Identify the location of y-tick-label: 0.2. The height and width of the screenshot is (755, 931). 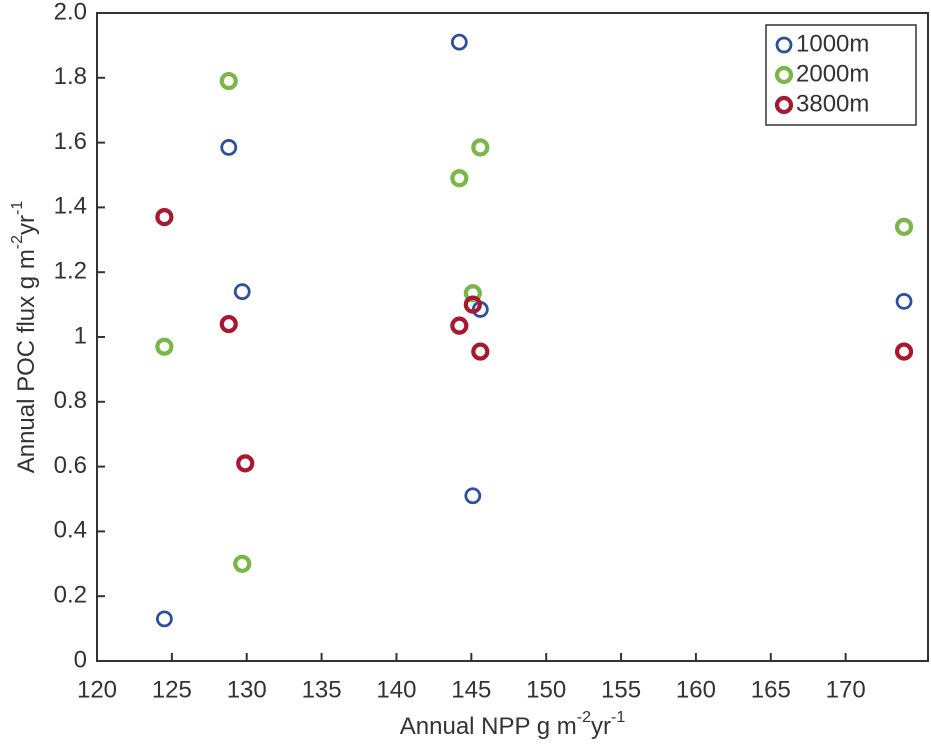
(70, 595).